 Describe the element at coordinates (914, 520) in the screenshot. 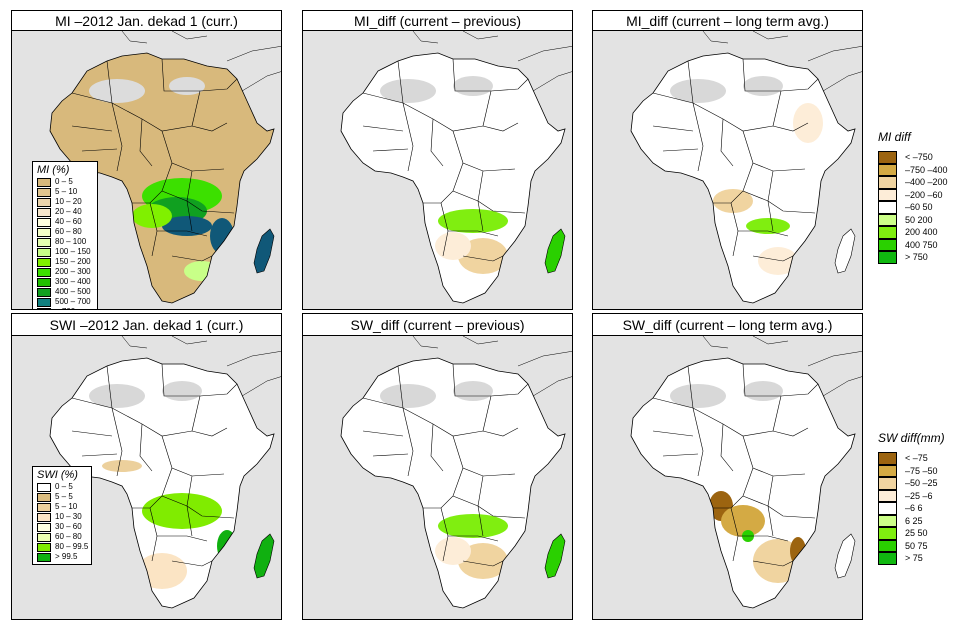

I see `legend-label: 6 25` at that location.